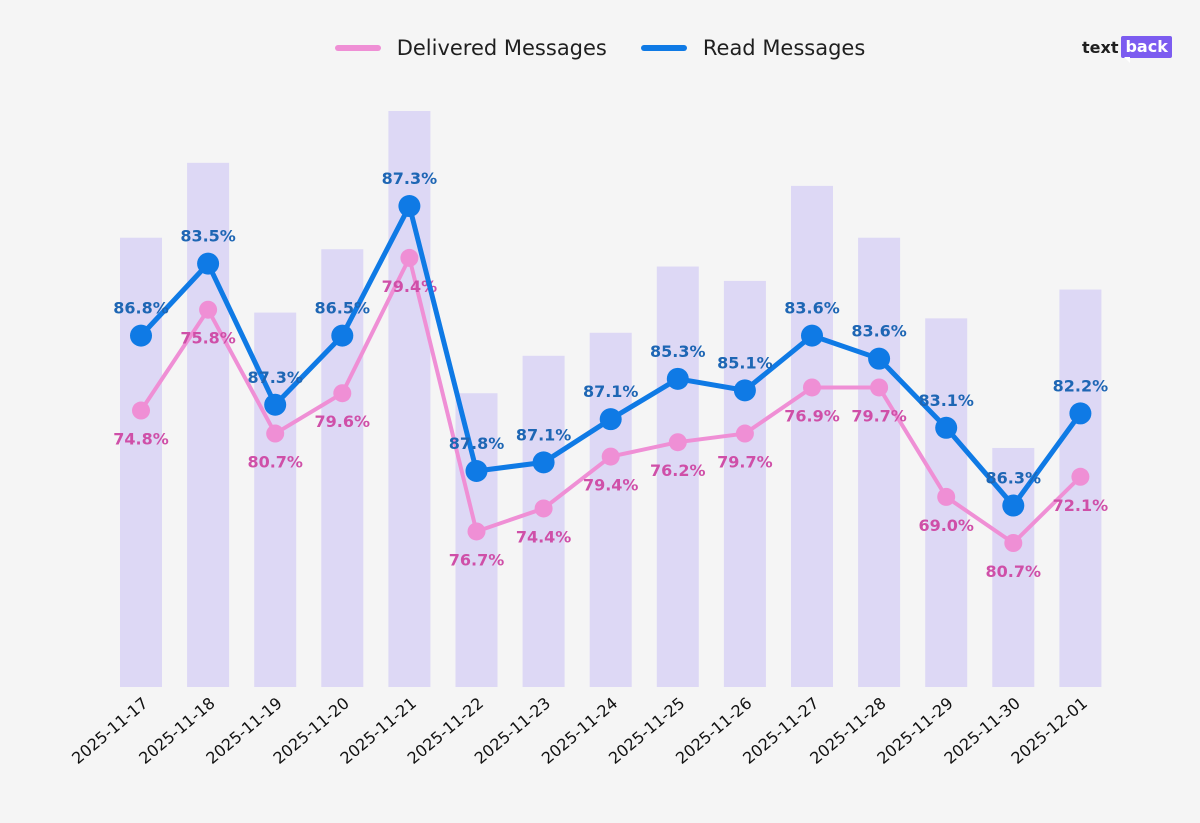  What do you see at coordinates (678, 351) in the screenshot?
I see `data-label: 85.3%` at bounding box center [678, 351].